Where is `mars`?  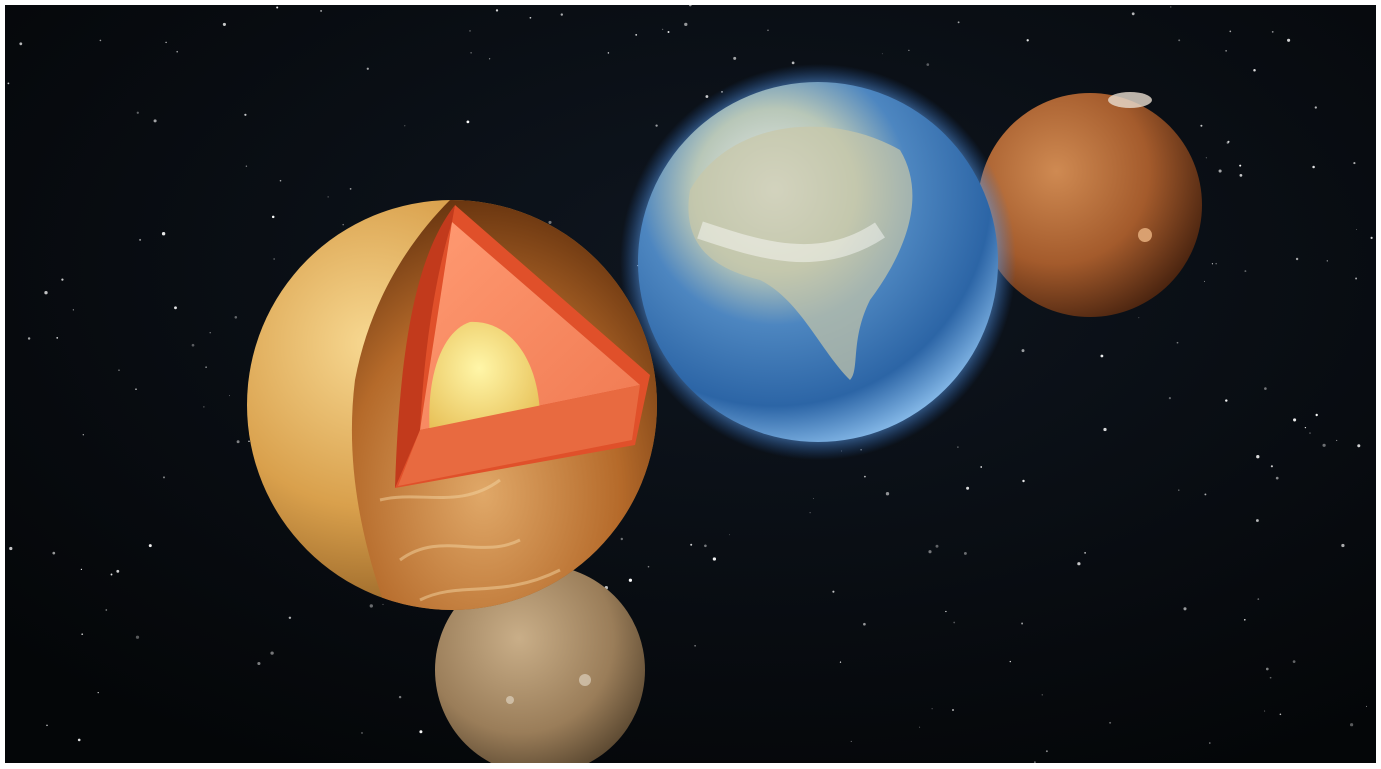 mars is located at coordinates (1090, 205).